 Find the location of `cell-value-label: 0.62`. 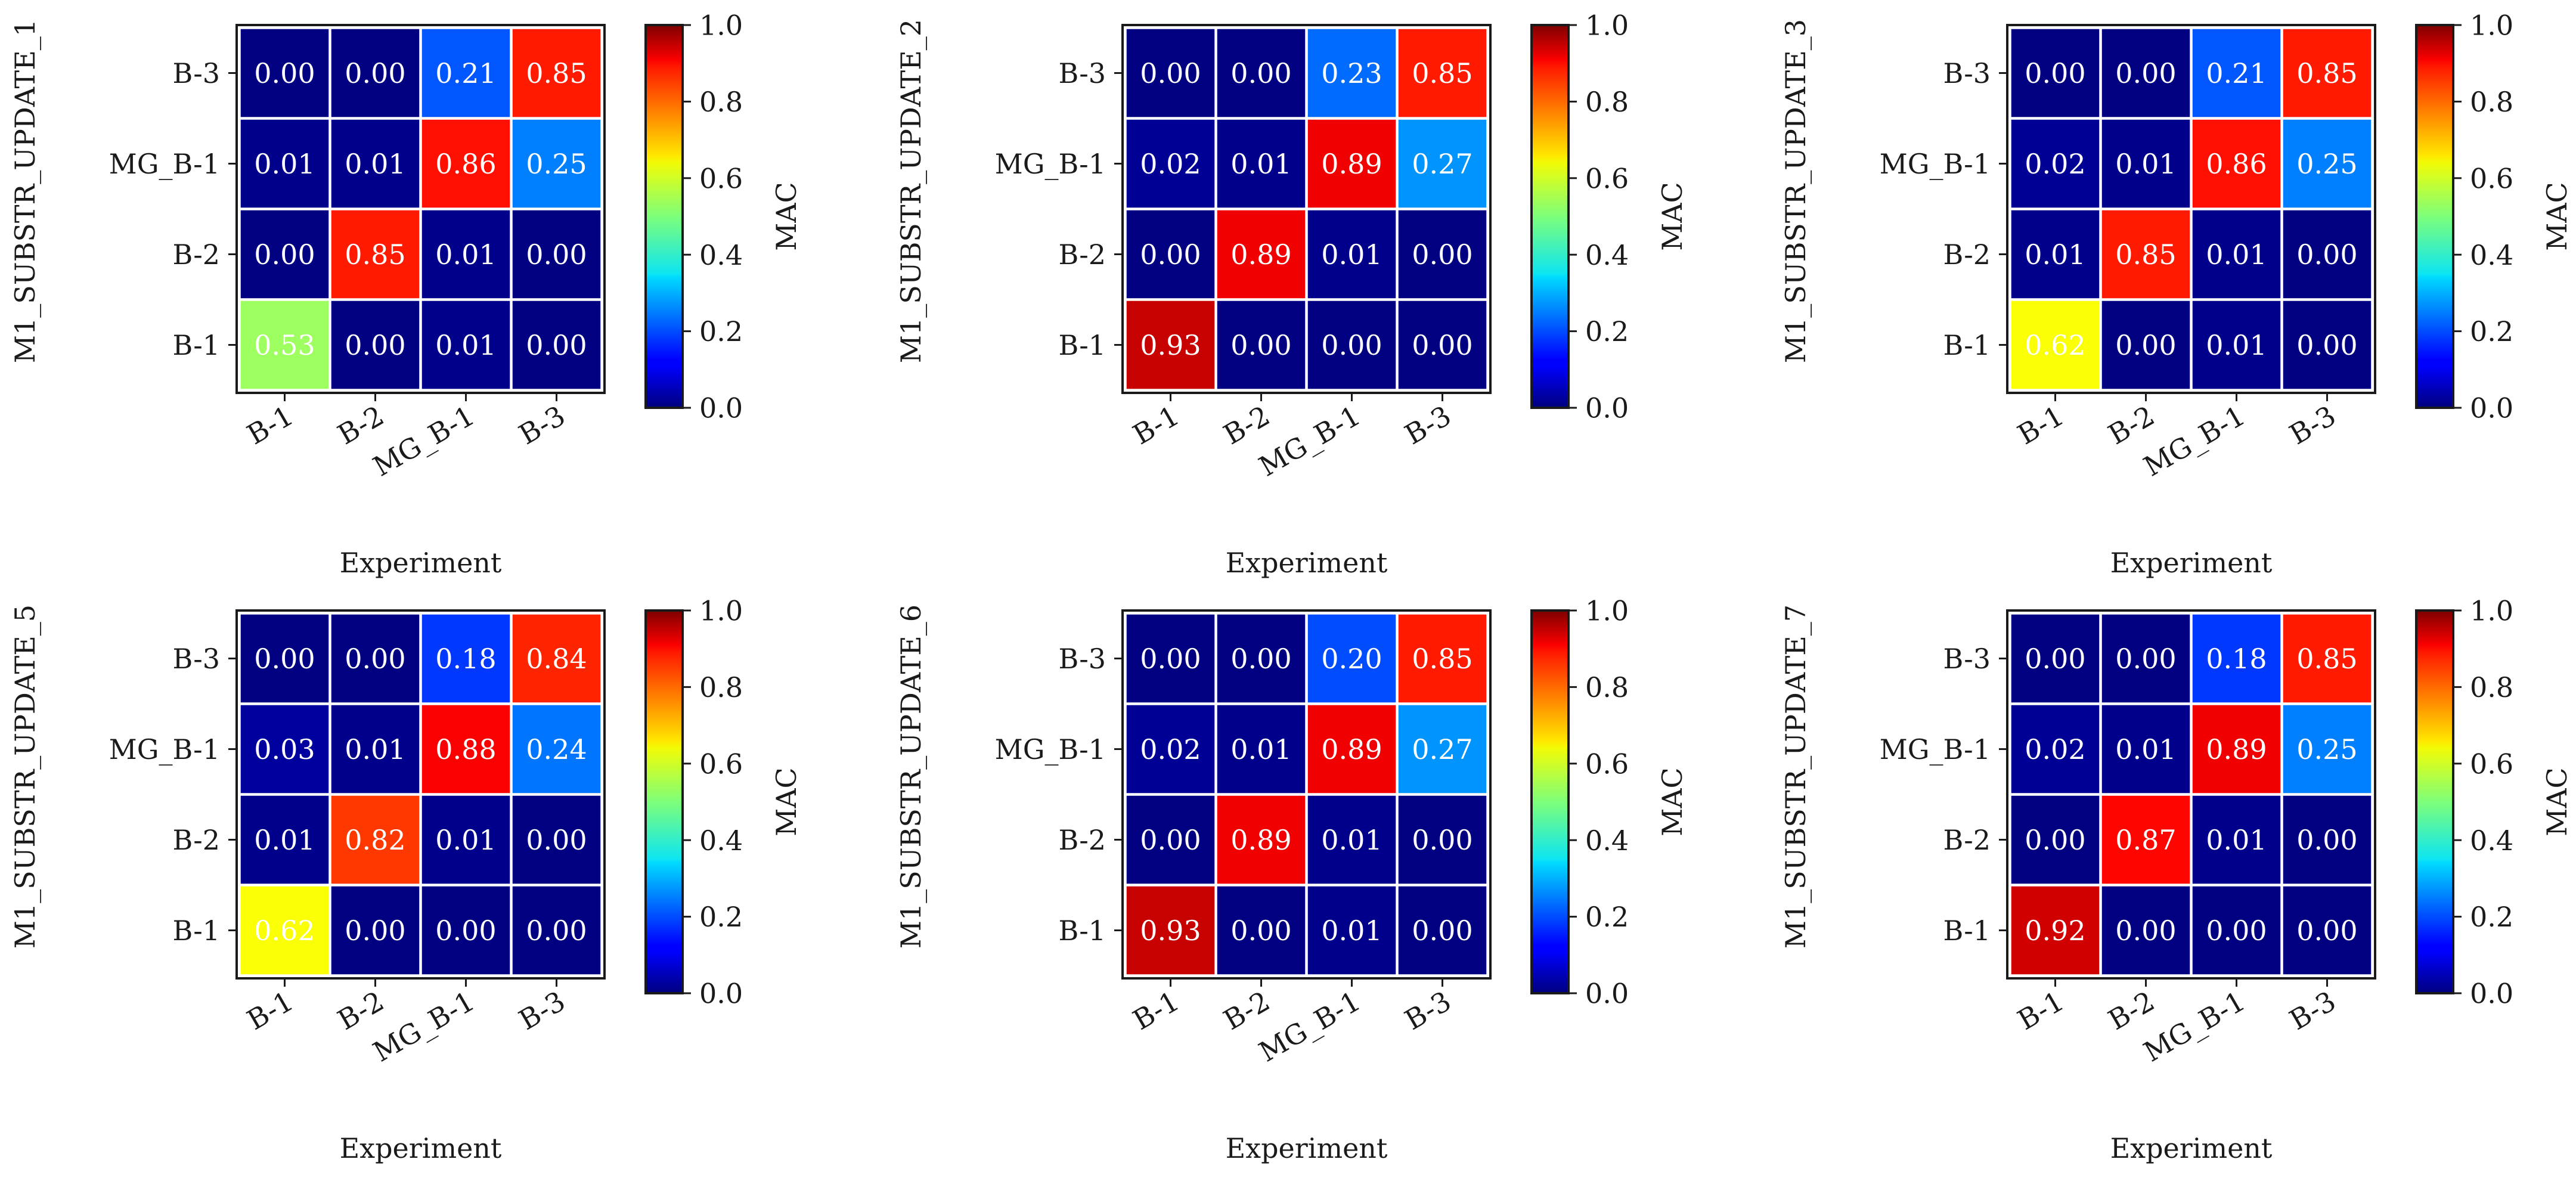

cell-value-label: 0.62 is located at coordinates (2055, 345).